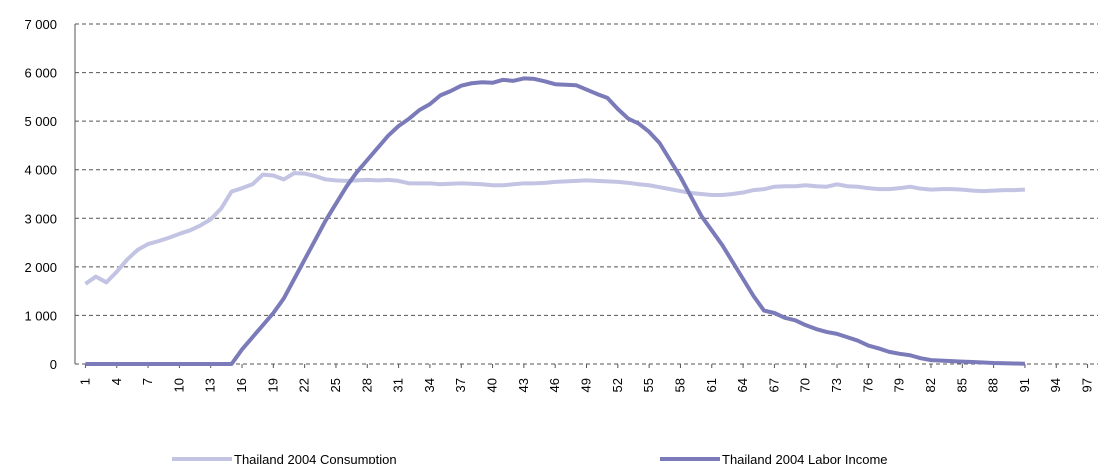 This screenshot has height=464, width=1100. Describe the element at coordinates (40, 267) in the screenshot. I see `y-tick-label: 2 000` at that location.